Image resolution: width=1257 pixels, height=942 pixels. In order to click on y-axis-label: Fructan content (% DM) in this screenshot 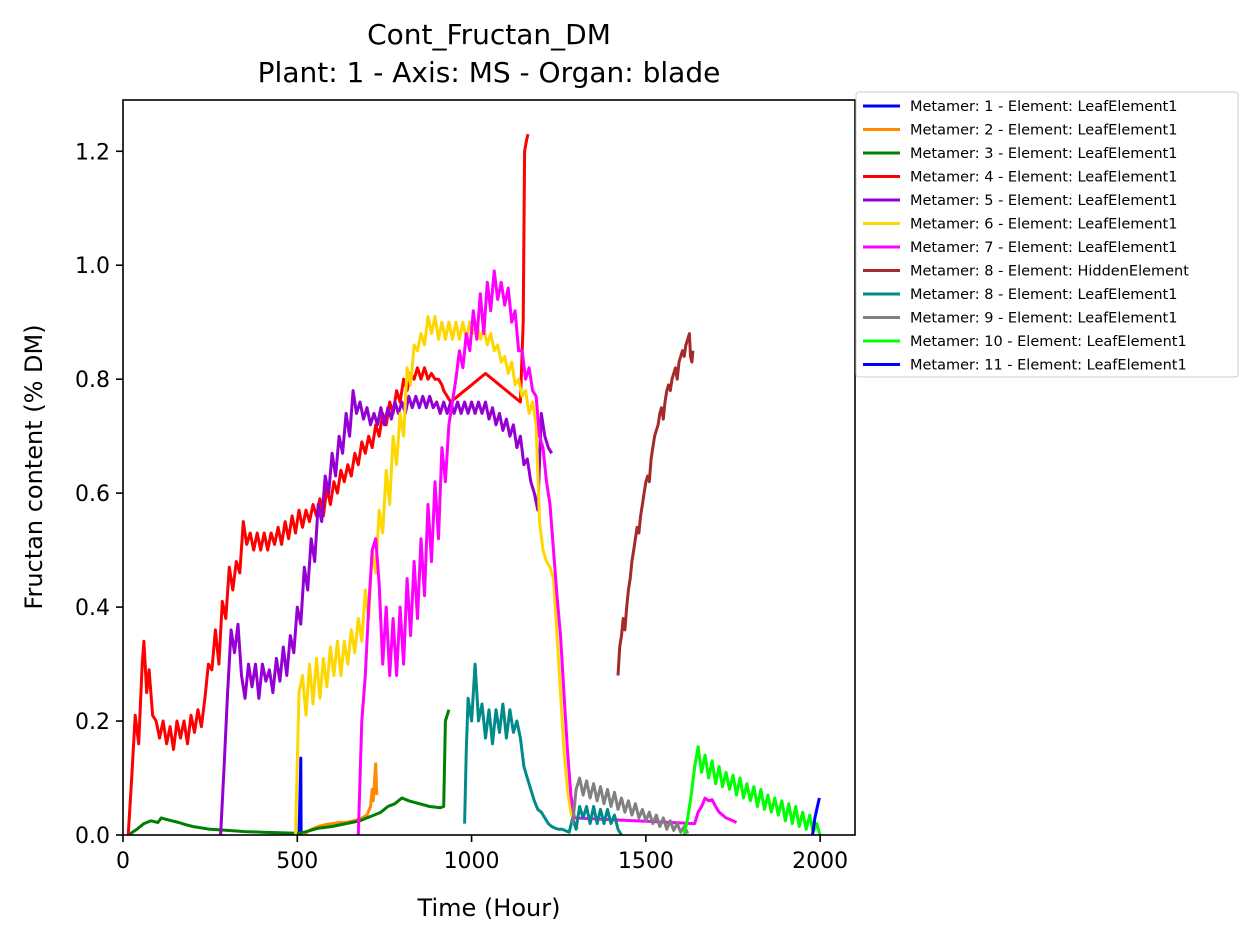, I will do `click(34, 466)`.